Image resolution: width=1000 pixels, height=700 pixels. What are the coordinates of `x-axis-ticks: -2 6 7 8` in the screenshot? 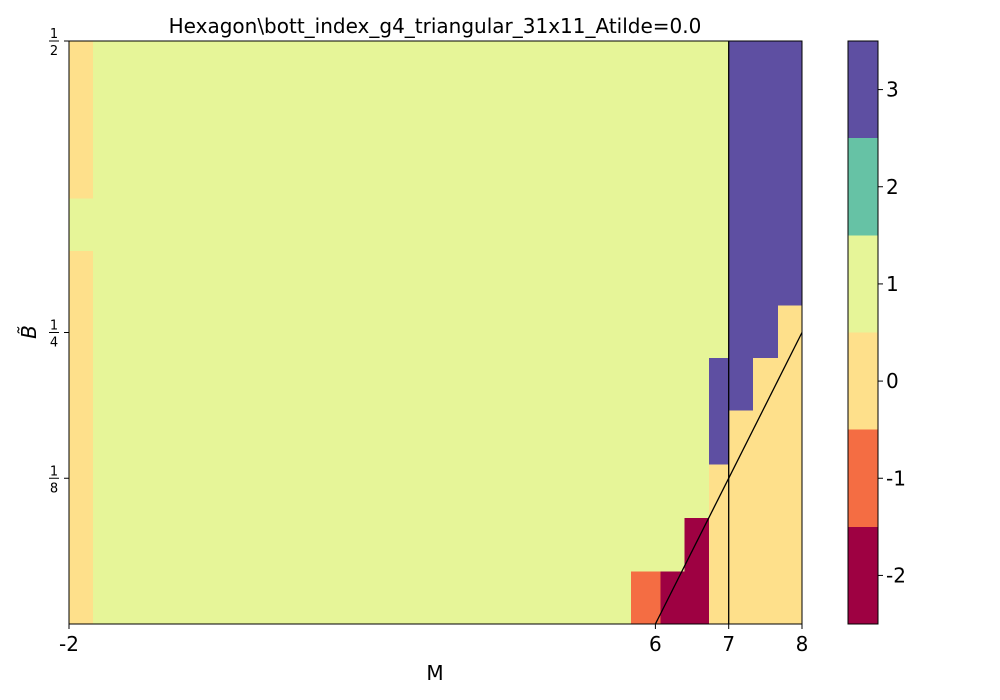 It's located at (433, 640).